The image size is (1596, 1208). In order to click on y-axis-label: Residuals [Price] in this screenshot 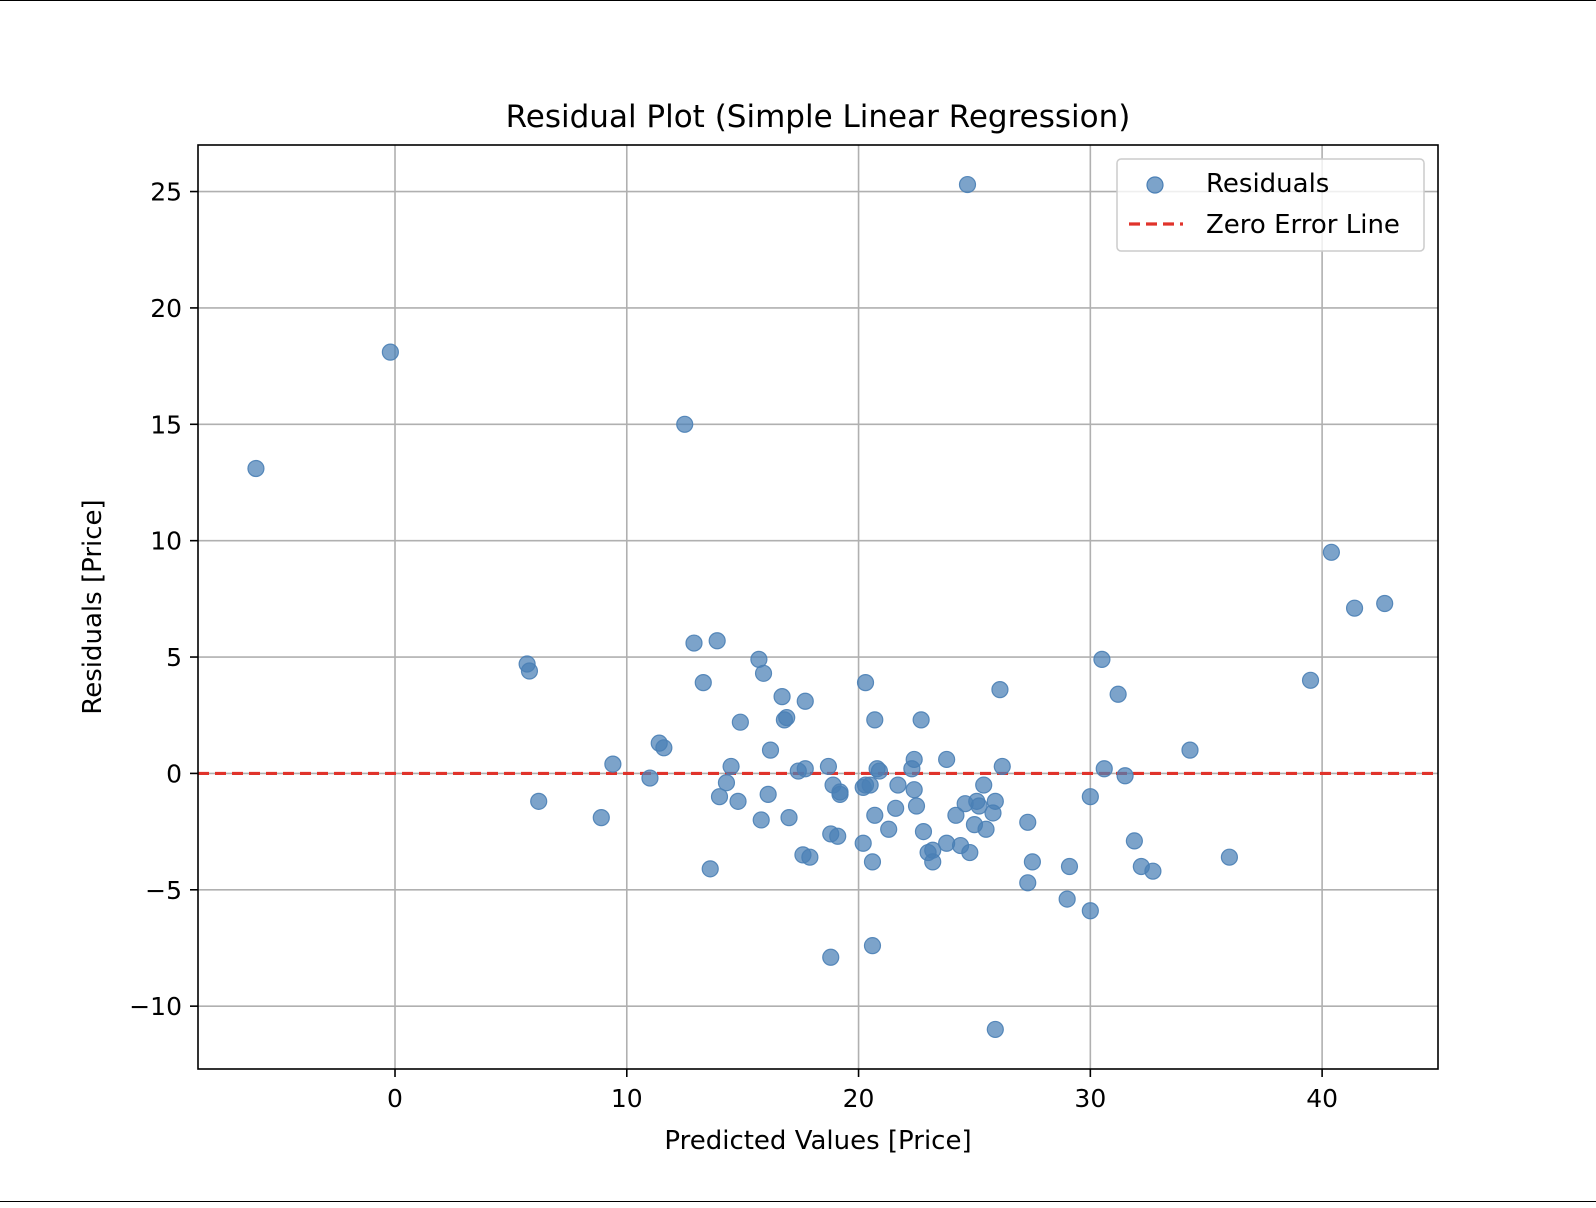, I will do `click(93, 606)`.